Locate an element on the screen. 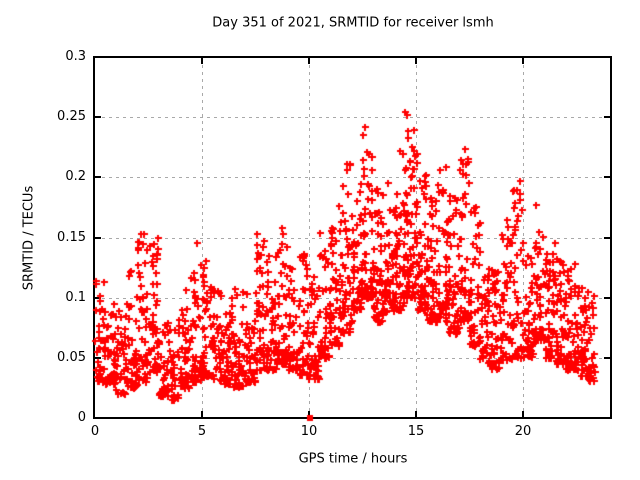 The width and height of the screenshot is (640, 480). x-tick-label: 10 is located at coordinates (309, 431).